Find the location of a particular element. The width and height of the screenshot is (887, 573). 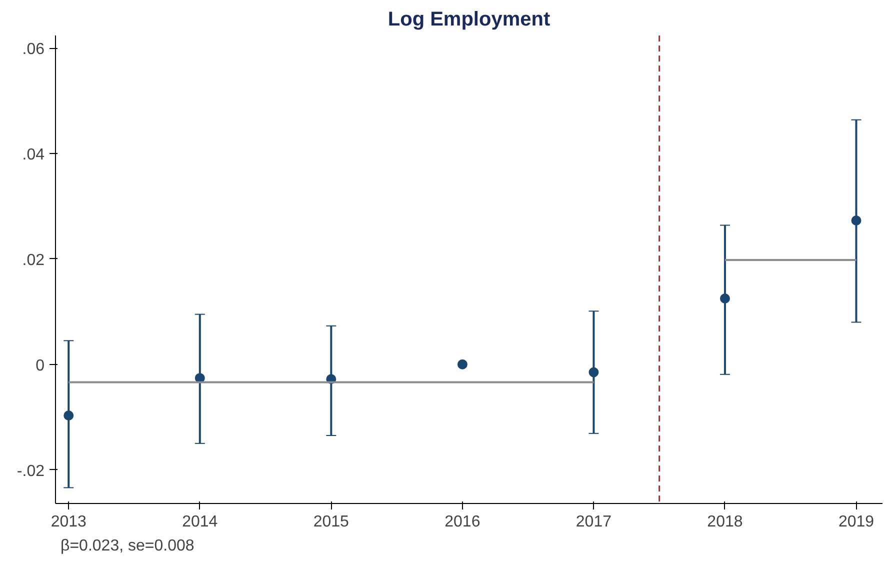

y-tick-label: -.02 is located at coordinates (30, 471).